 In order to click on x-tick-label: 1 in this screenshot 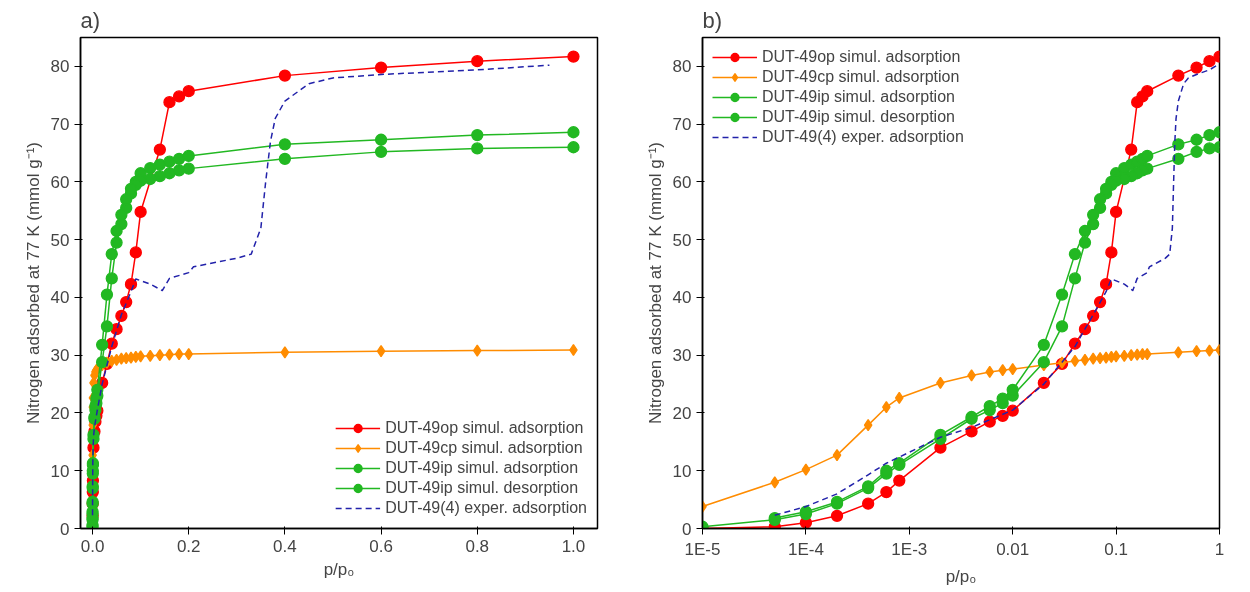, I will do `click(1219, 549)`.